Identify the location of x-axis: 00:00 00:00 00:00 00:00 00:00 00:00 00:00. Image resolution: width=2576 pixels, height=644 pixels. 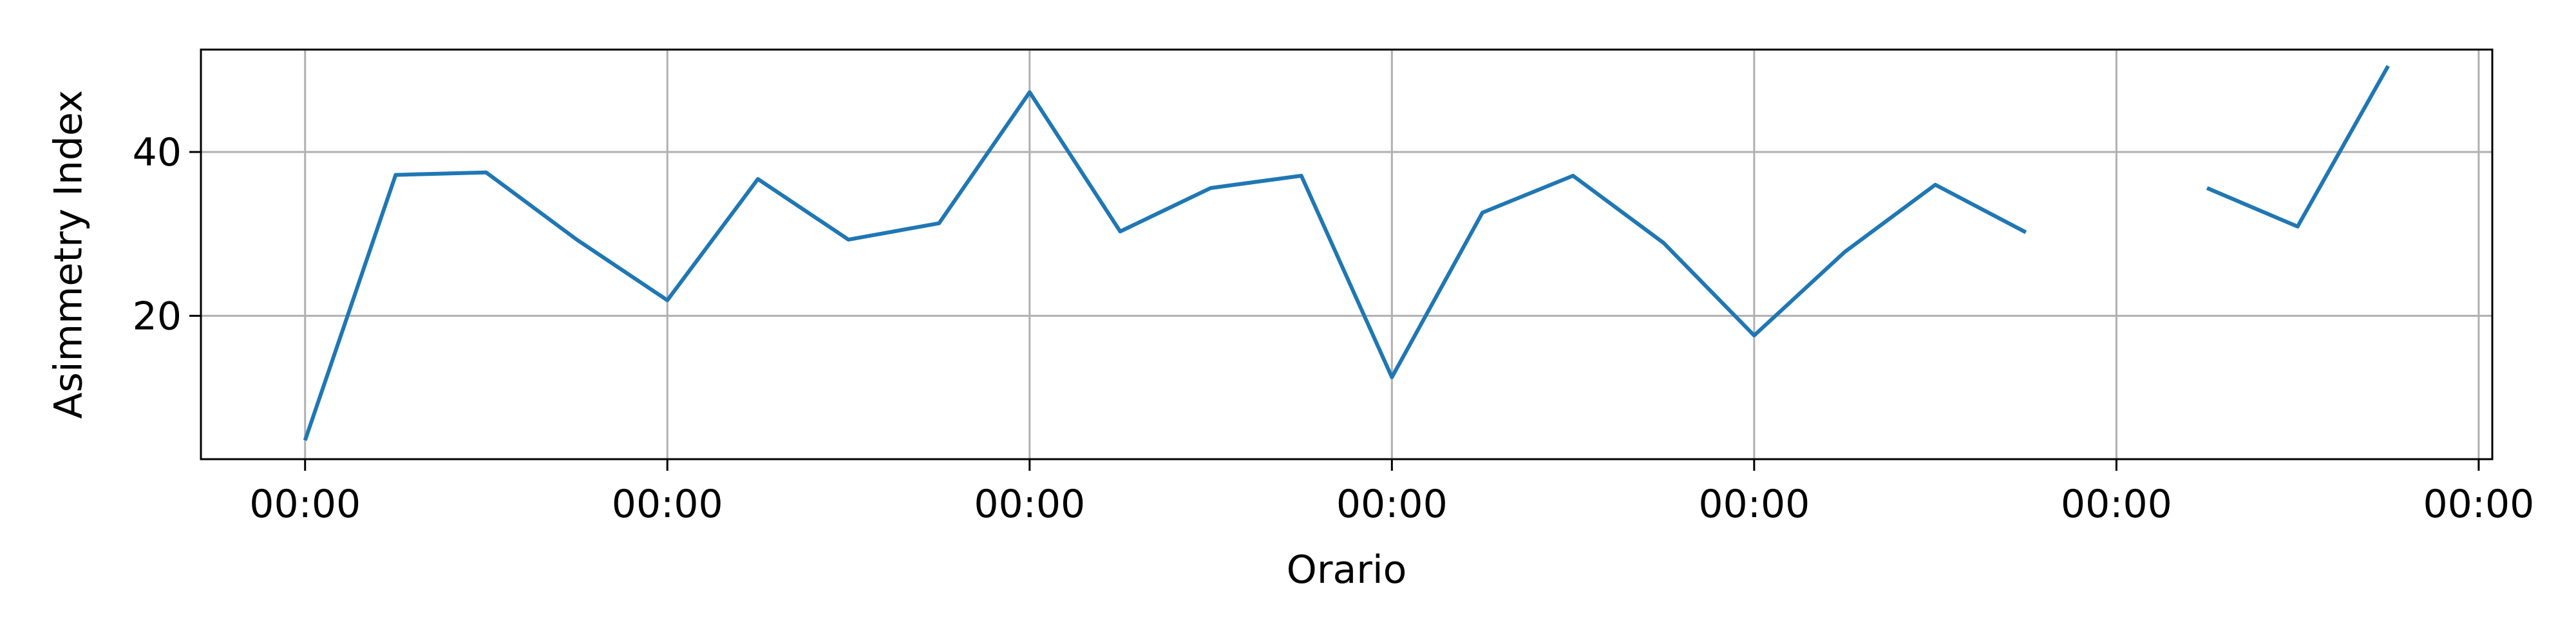
(1391, 493).